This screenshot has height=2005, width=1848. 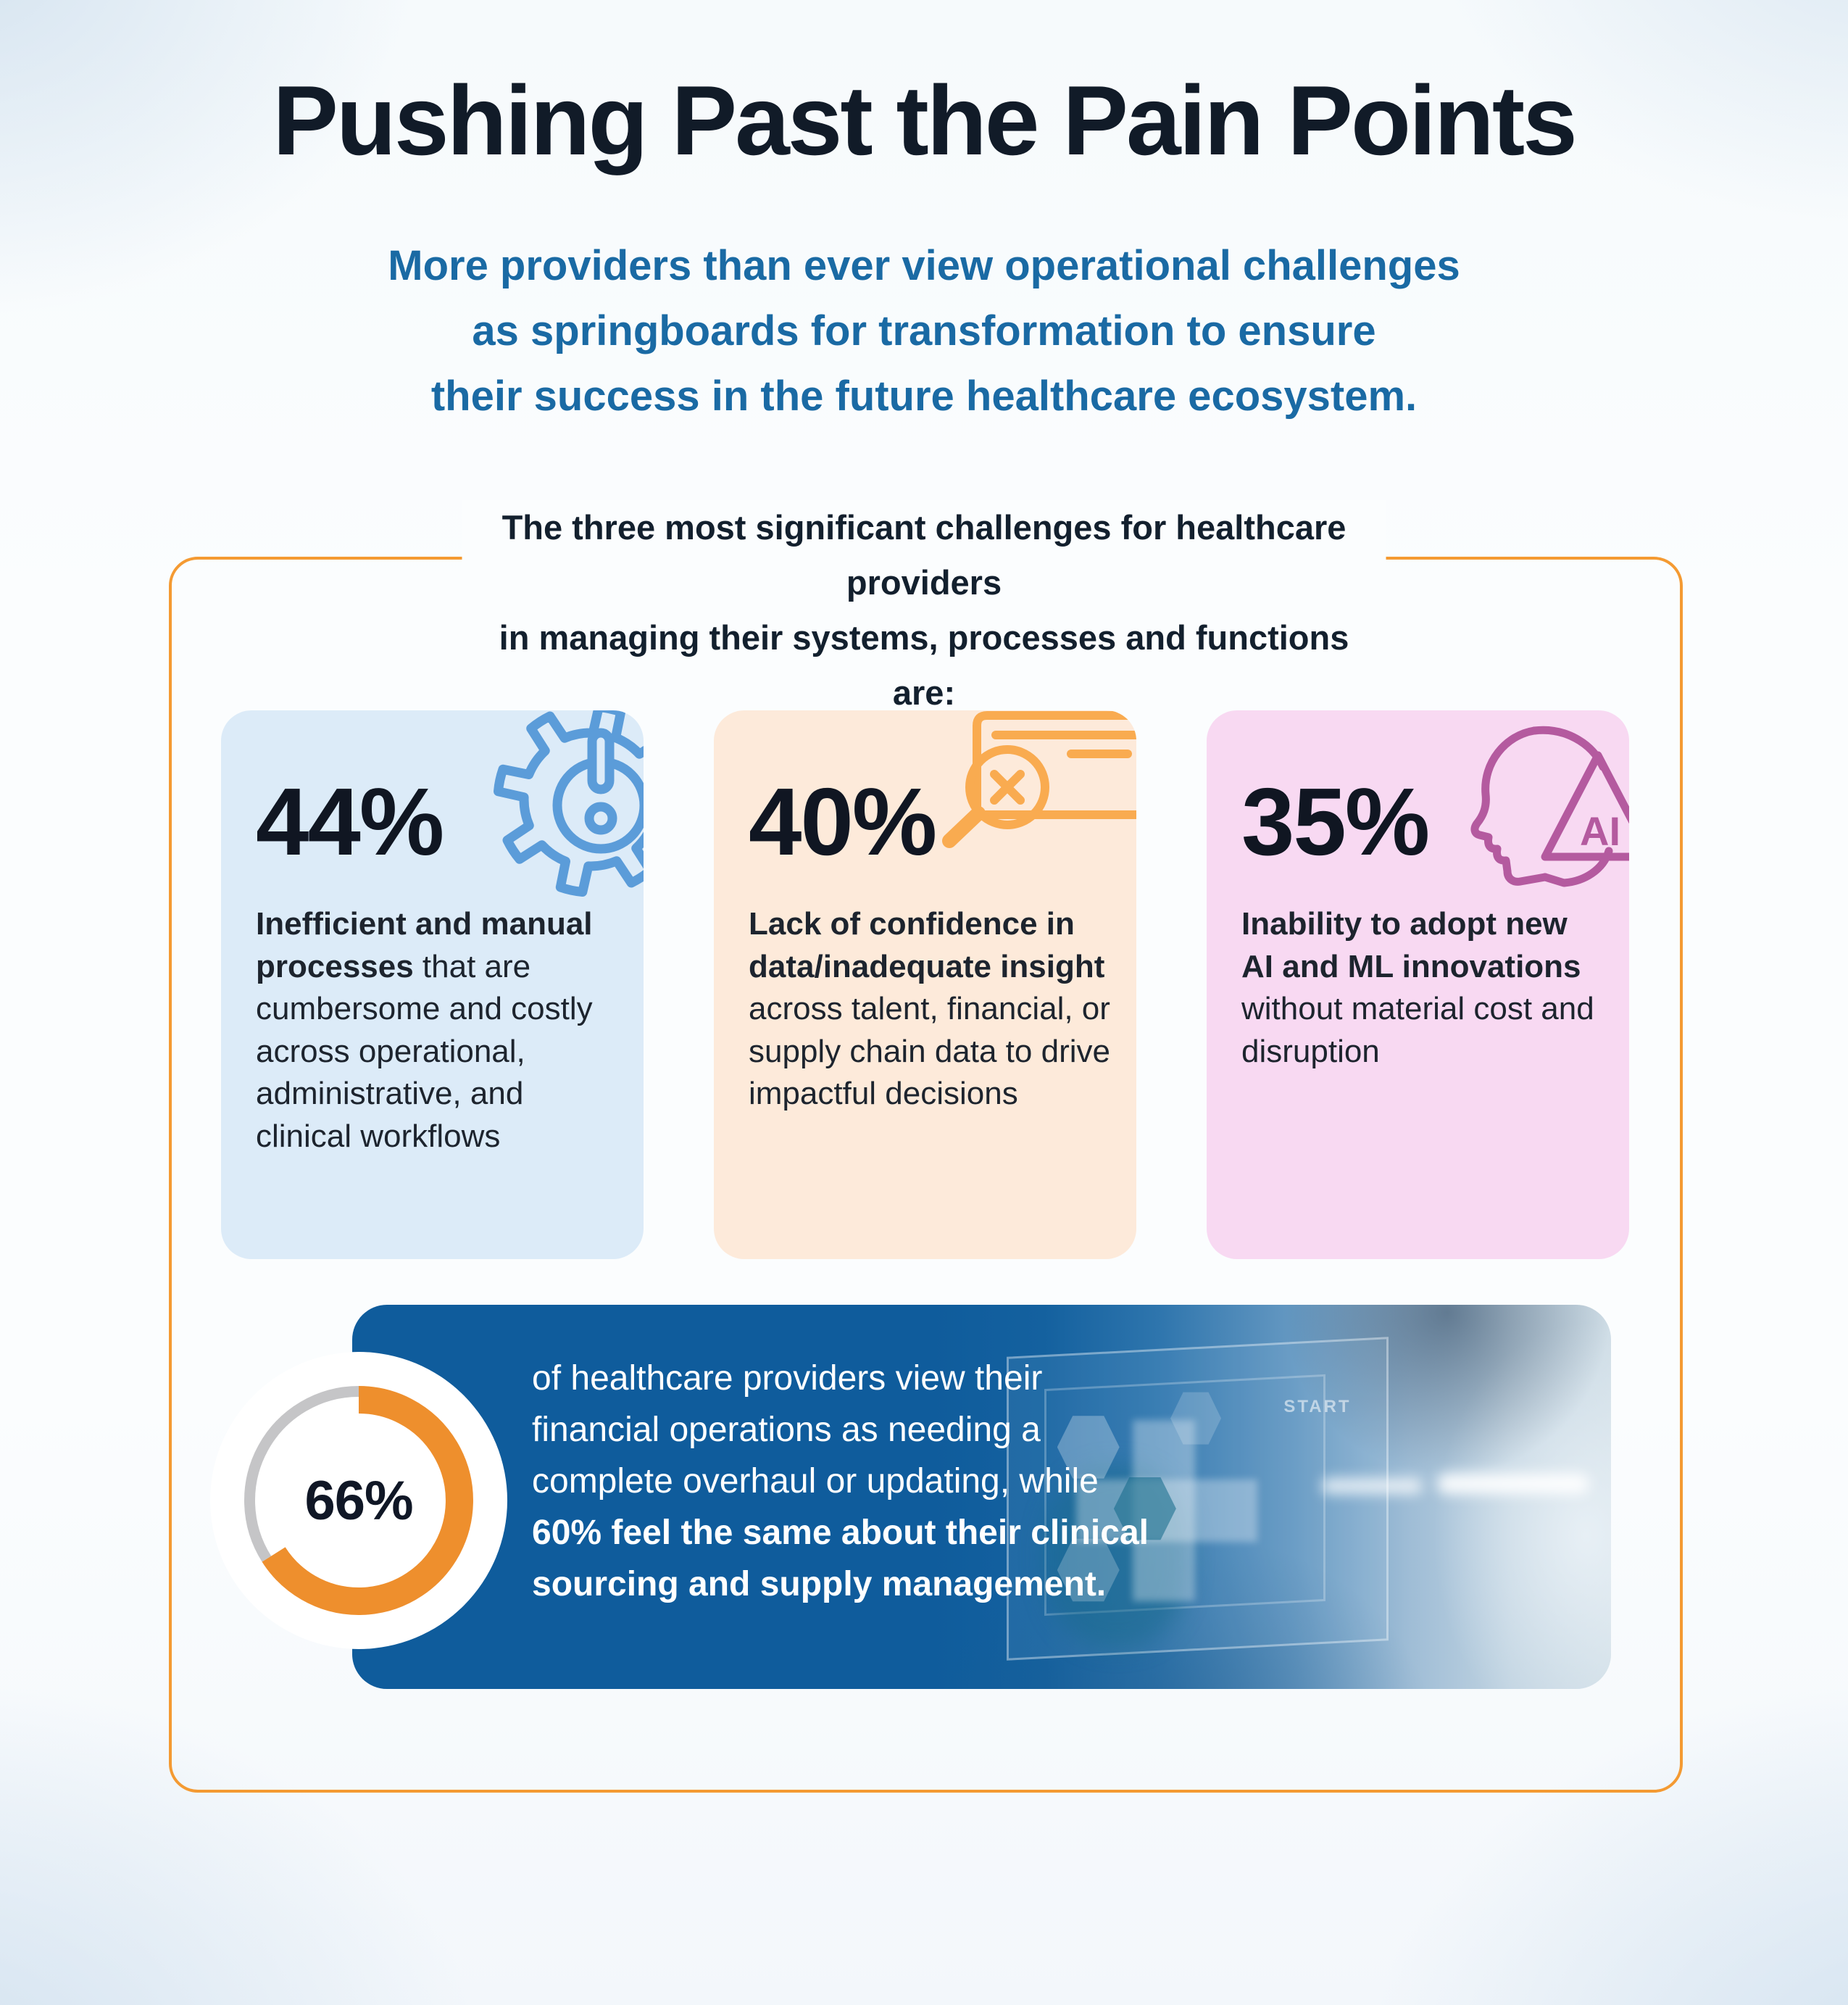 I want to click on stat-value: 40%, so click(x=843, y=821).